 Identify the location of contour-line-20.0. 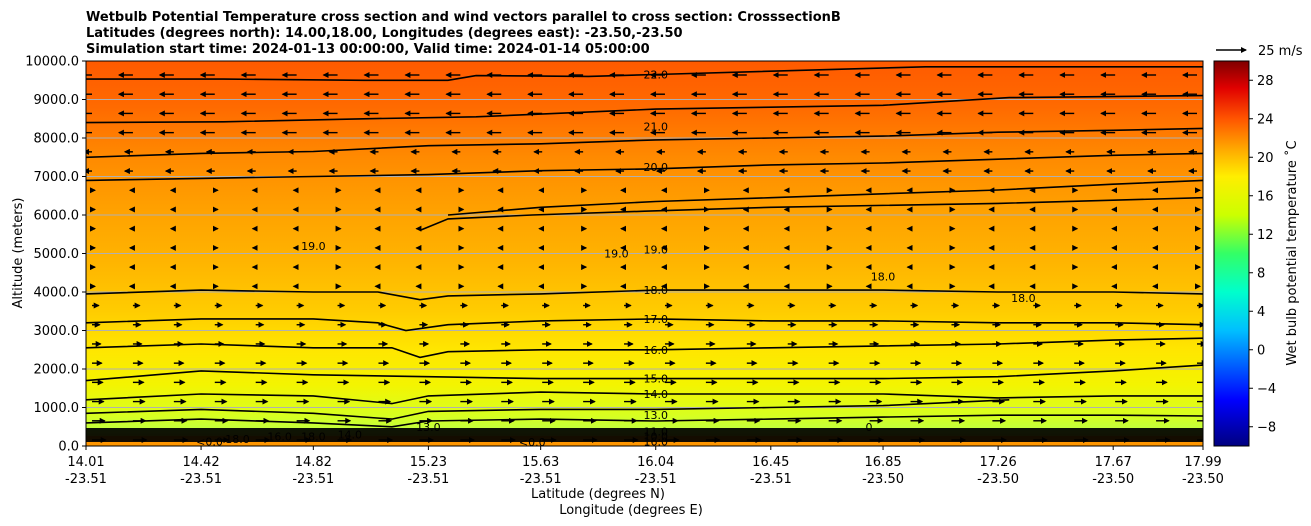
(644, 143).